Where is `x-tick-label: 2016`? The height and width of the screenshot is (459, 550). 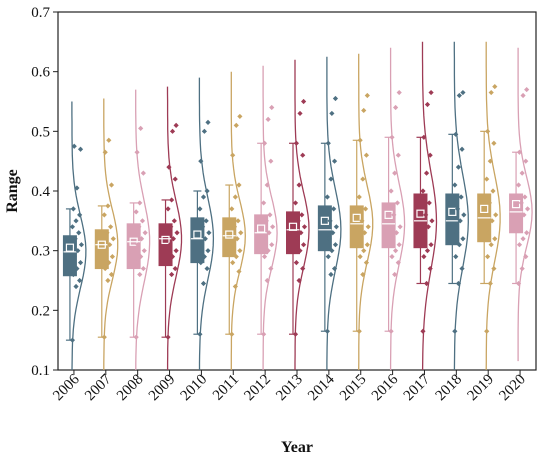 x-tick-label: 2016 is located at coordinates (385, 387).